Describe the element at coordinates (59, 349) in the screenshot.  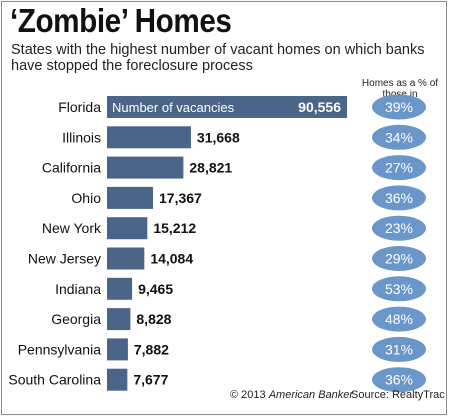
I see `category-label: Pennsylvania` at that location.